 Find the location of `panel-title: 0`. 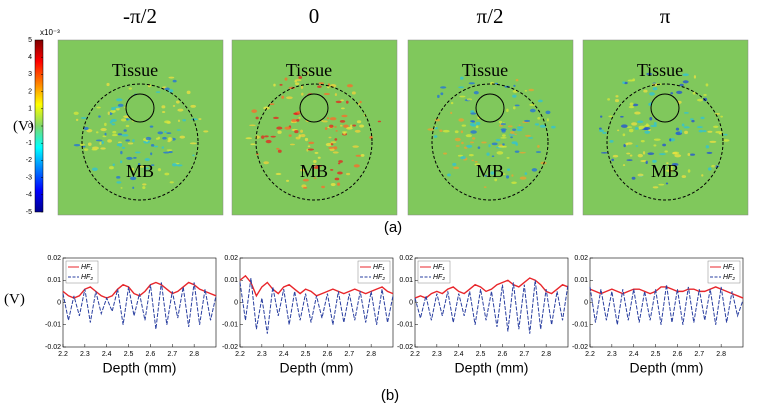

panel-title: 0 is located at coordinates (314, 16).